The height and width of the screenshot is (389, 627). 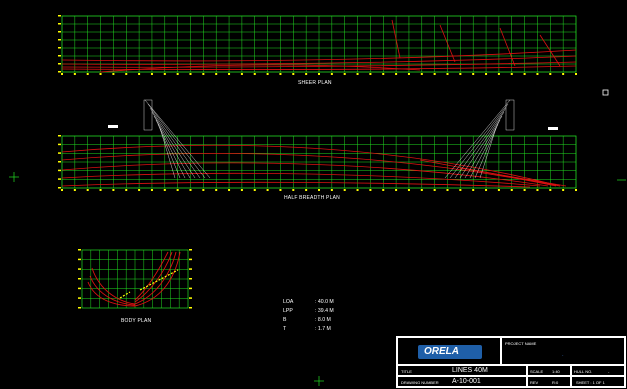 I want to click on drawing-value: A-10-001, so click(x=466, y=381).